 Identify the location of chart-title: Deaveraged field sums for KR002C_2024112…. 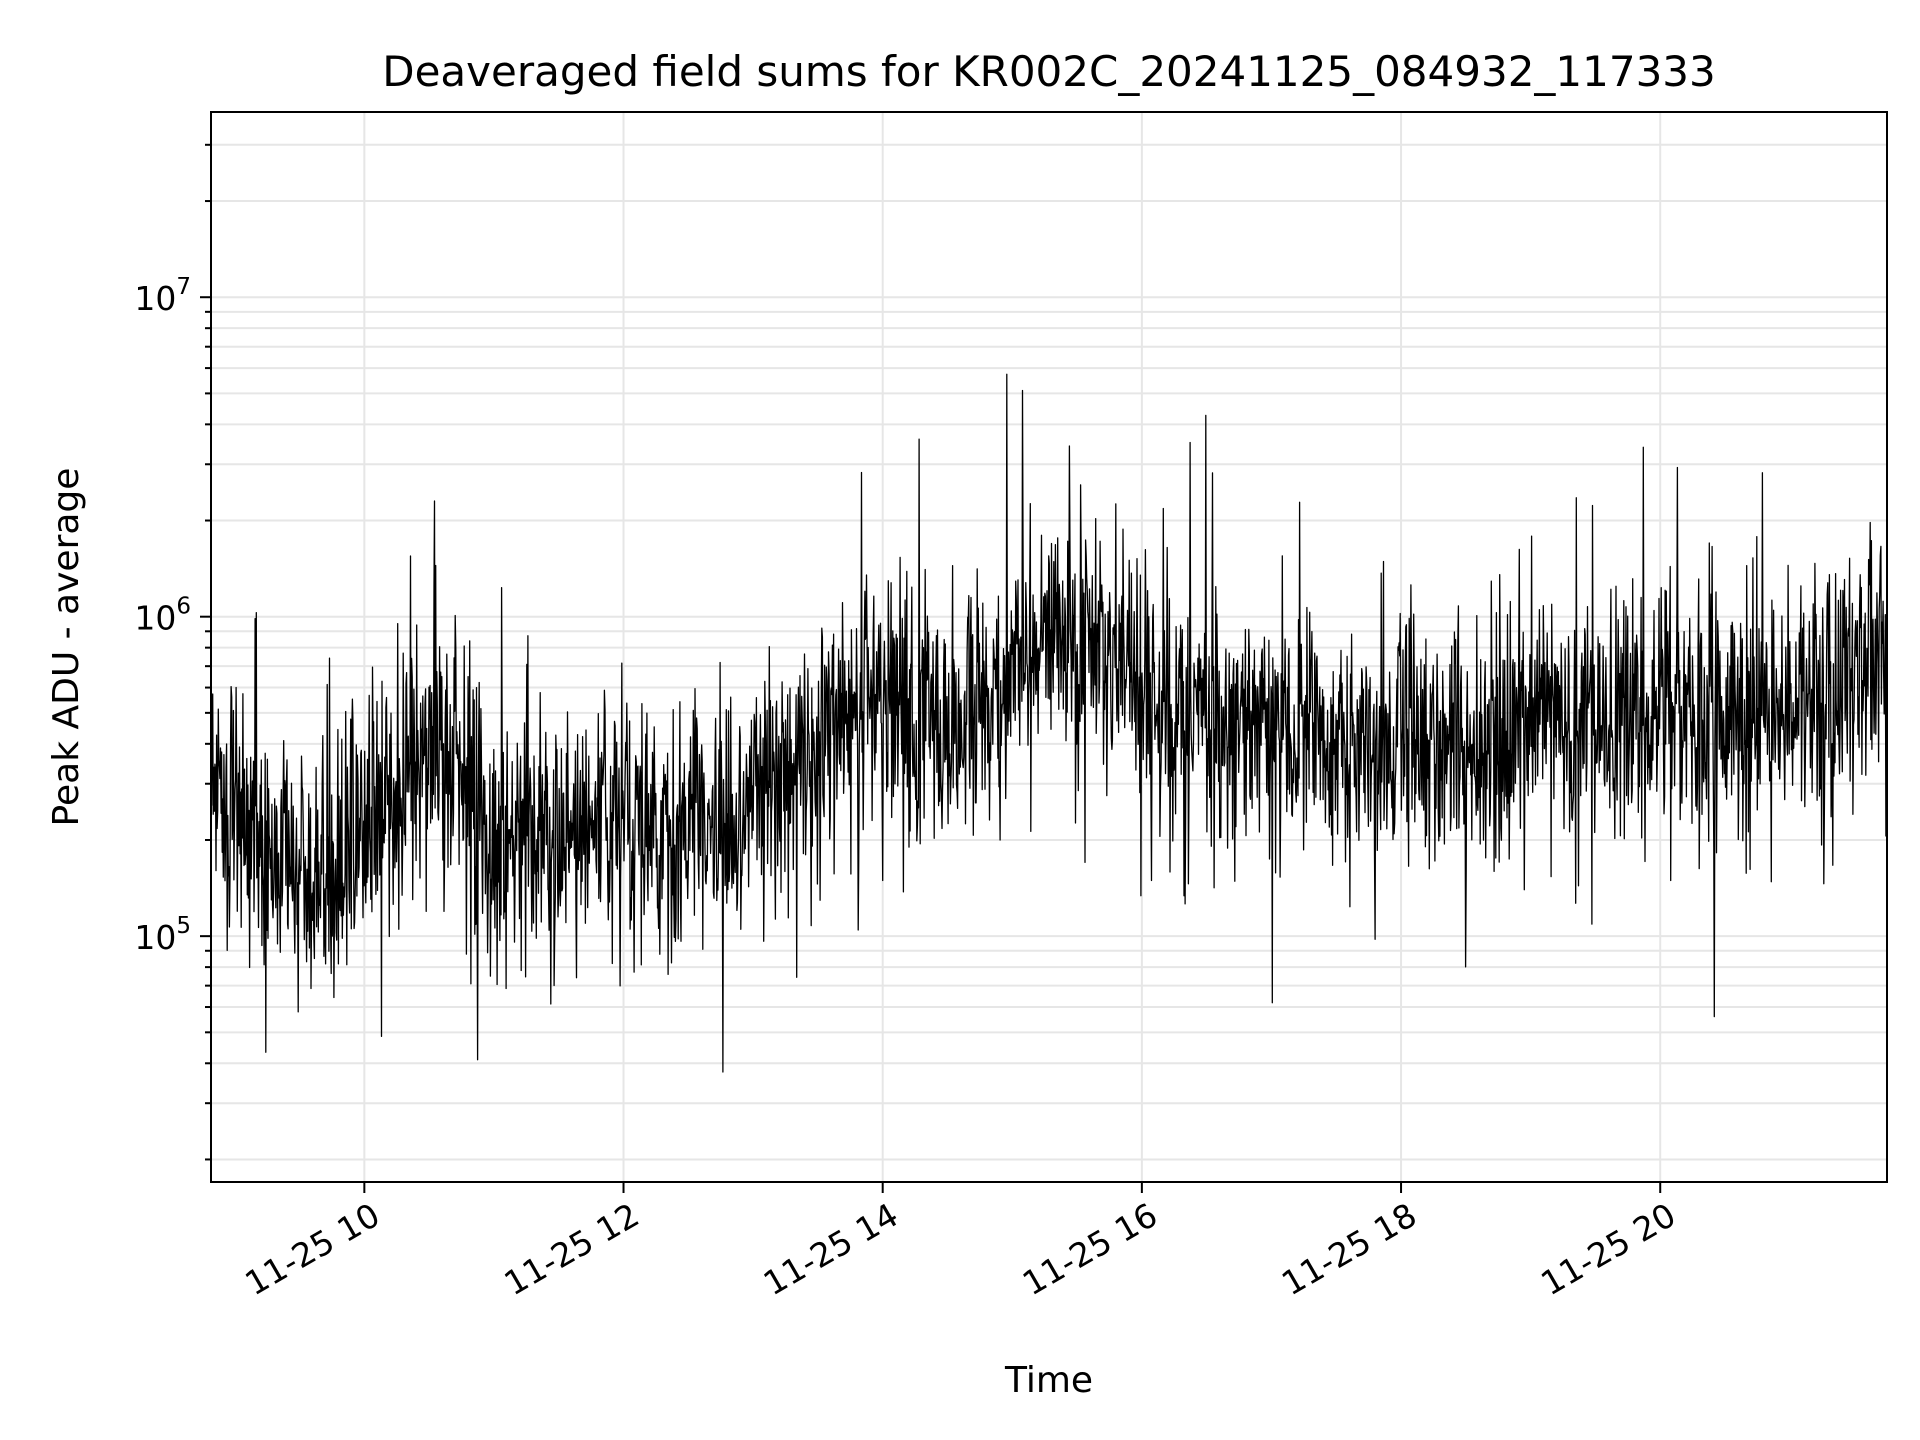
(1049, 71).